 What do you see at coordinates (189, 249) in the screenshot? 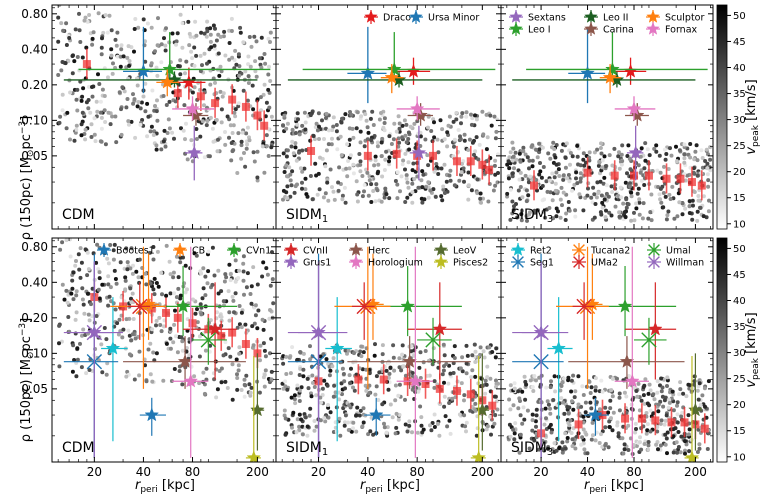
I see `legend-item-cb: CB` at bounding box center [189, 249].